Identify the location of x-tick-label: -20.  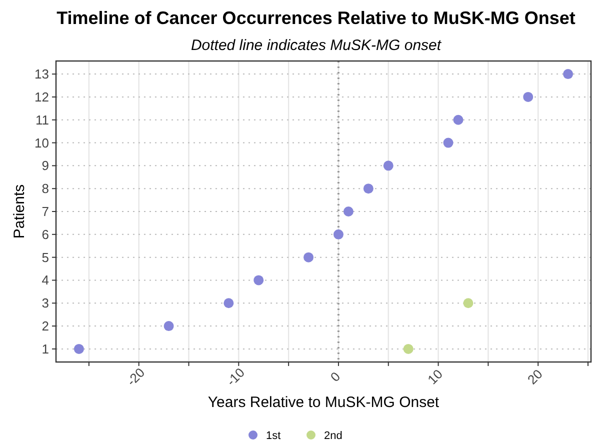
(136, 376).